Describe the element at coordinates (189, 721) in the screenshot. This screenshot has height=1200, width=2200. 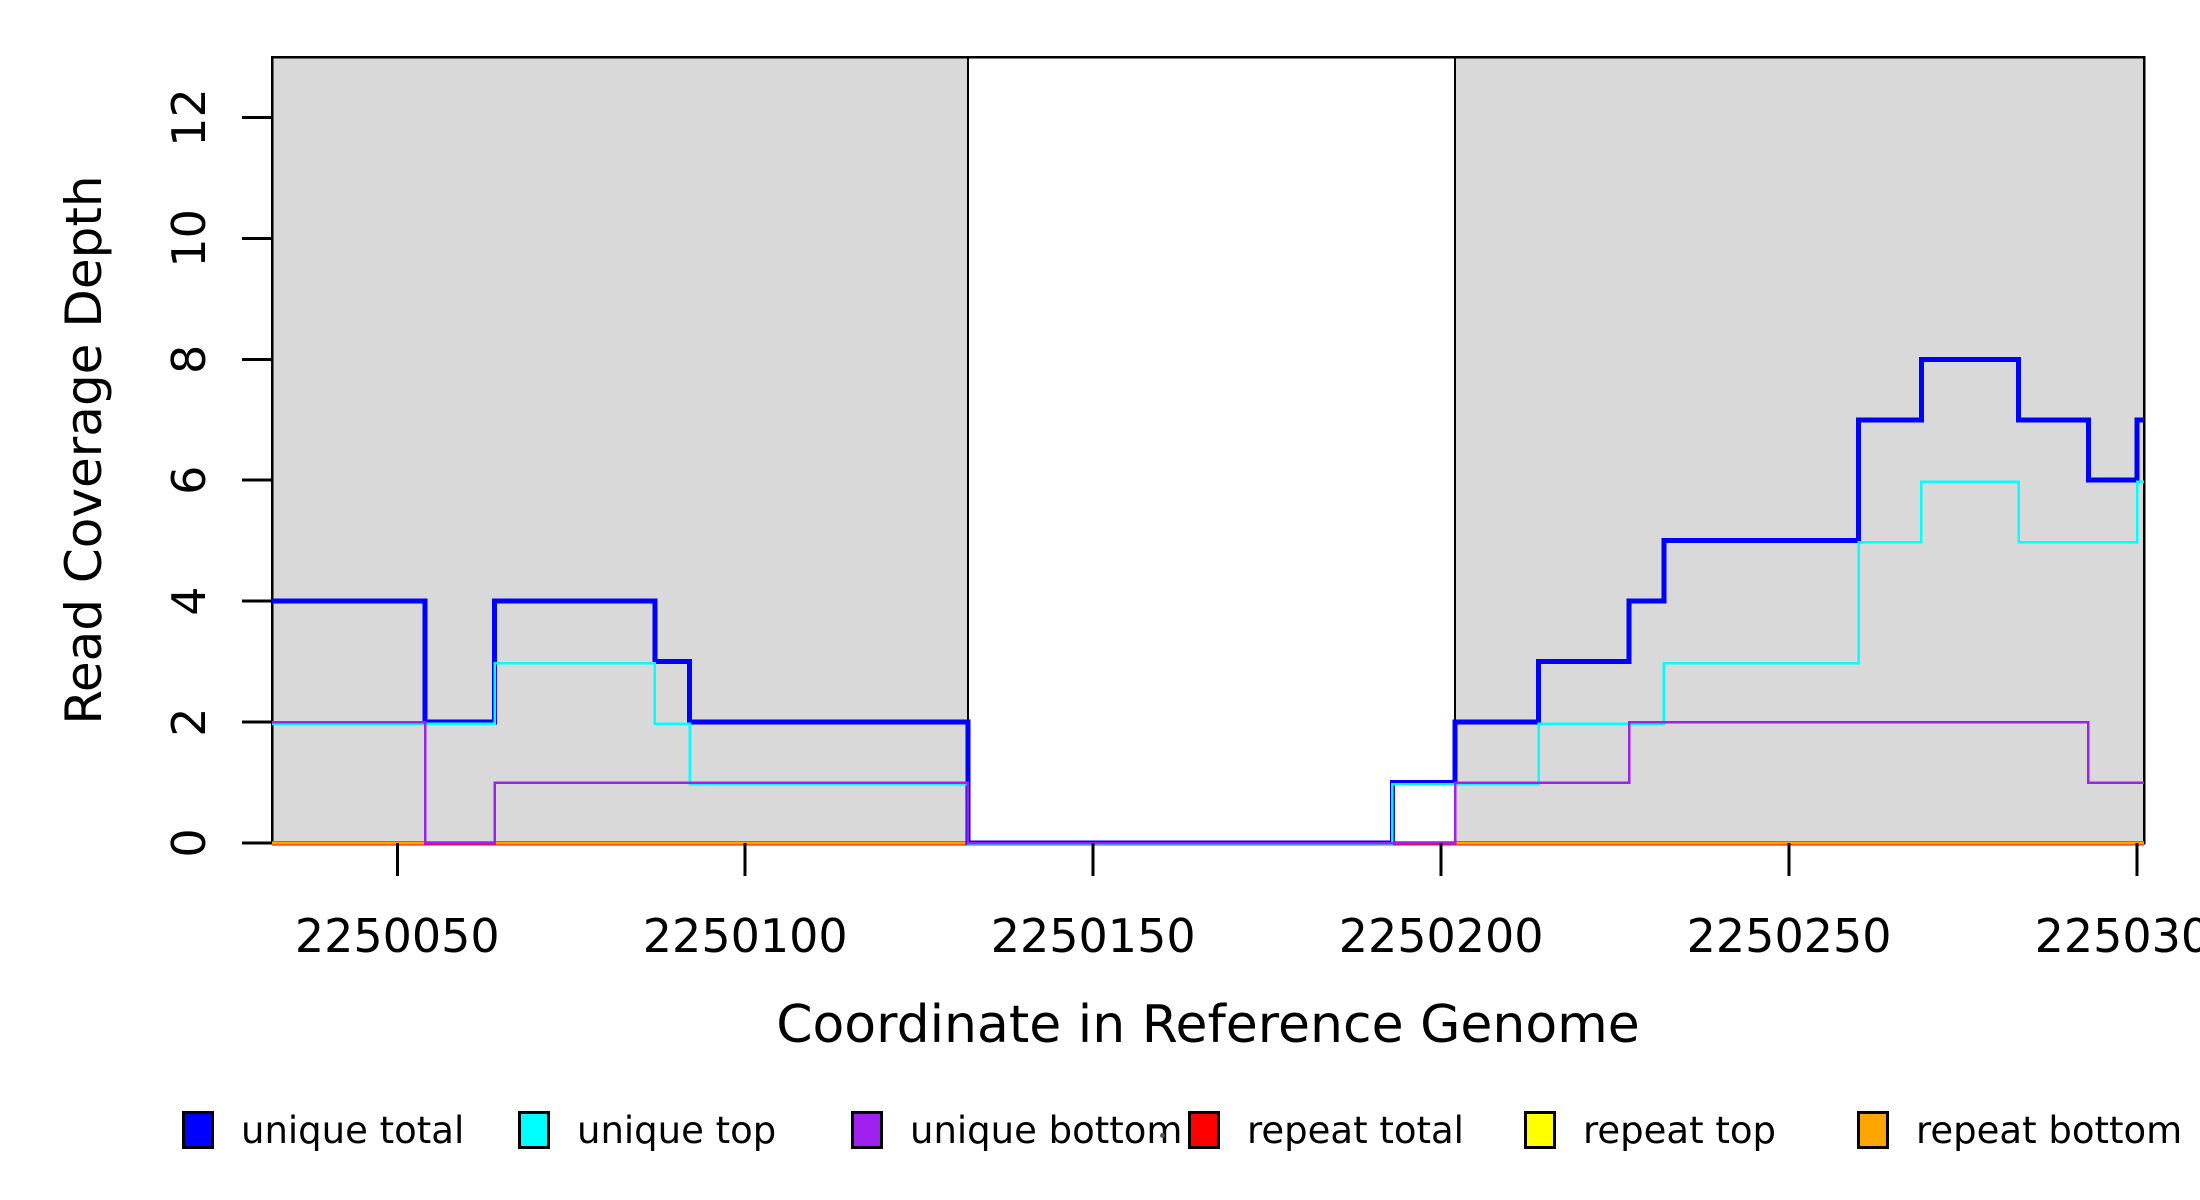
I see `y-tick-label: 2` at that location.